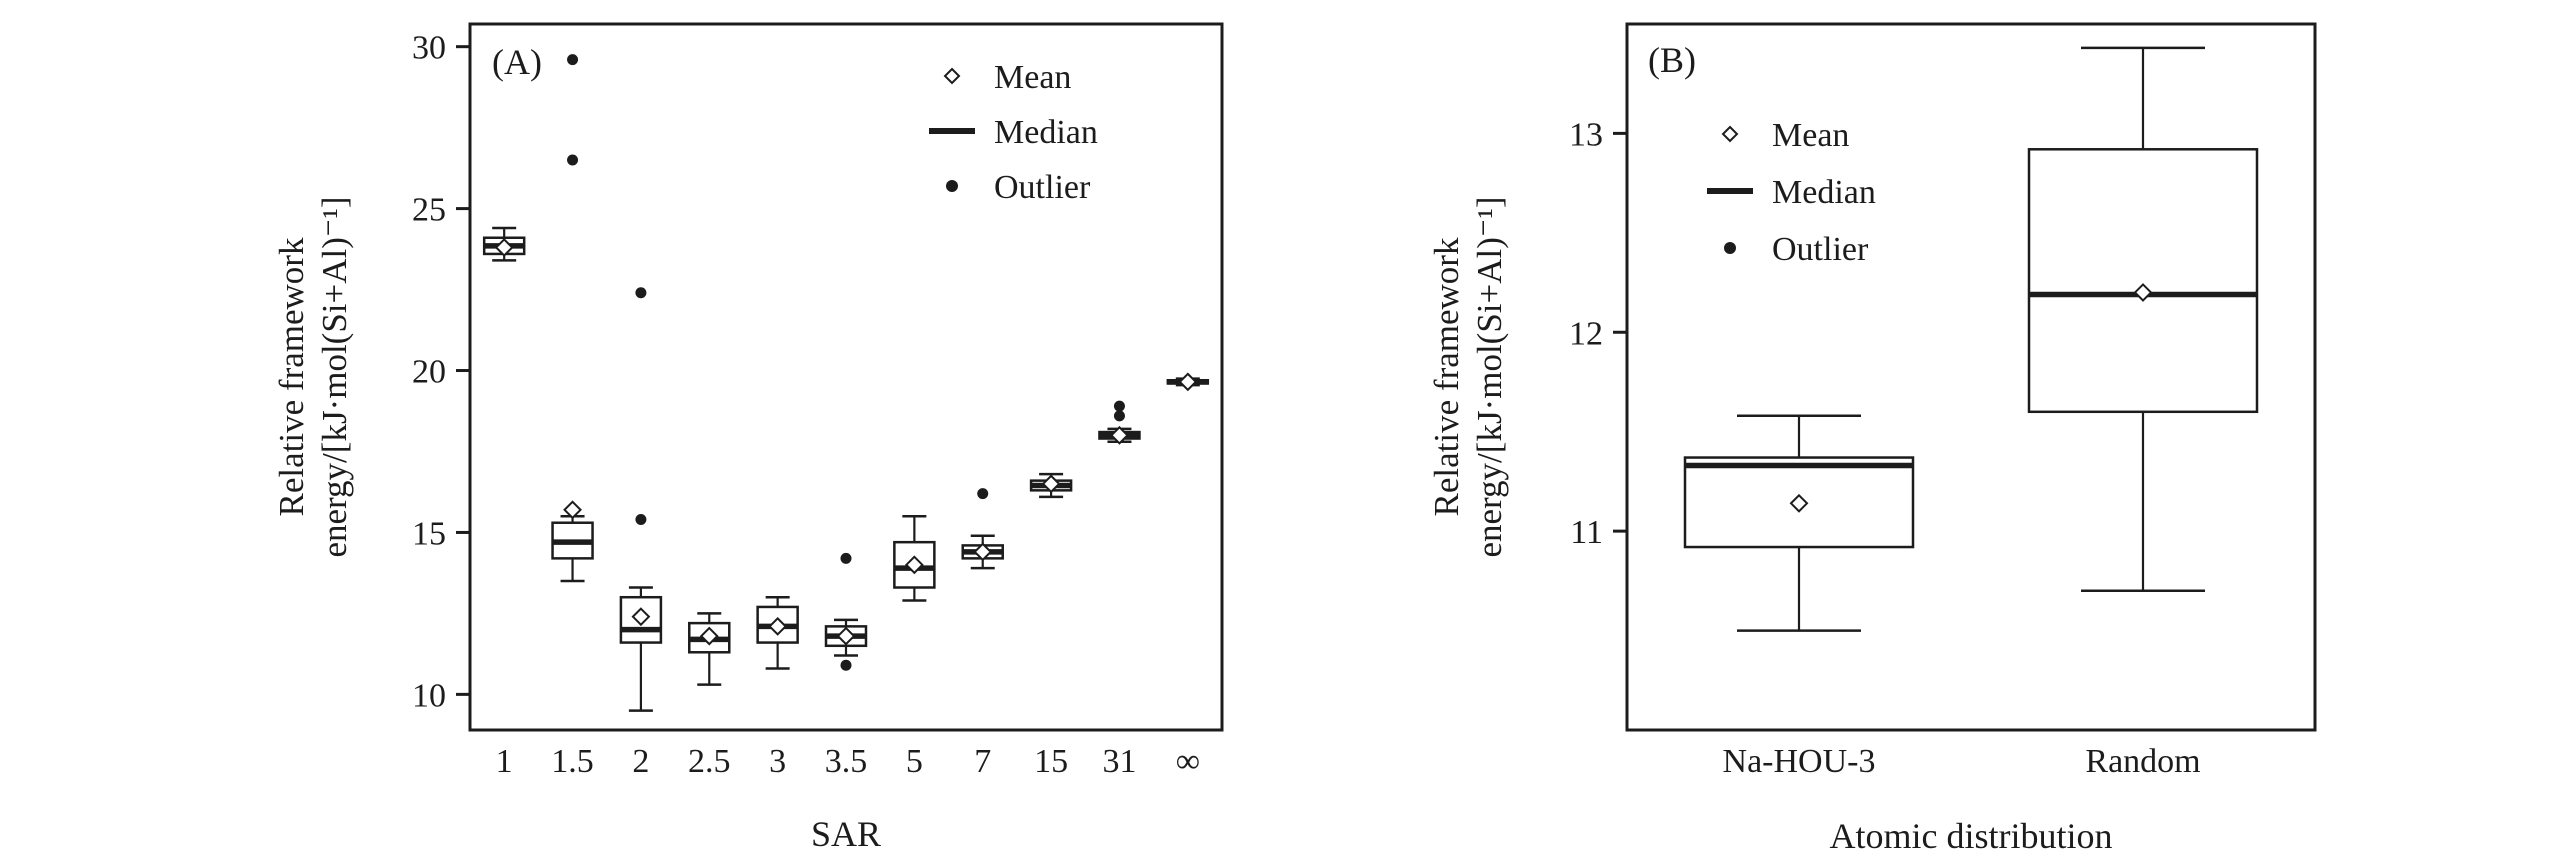  Describe the element at coordinates (914, 761) in the screenshot. I see `x-tick-label: 5` at that location.